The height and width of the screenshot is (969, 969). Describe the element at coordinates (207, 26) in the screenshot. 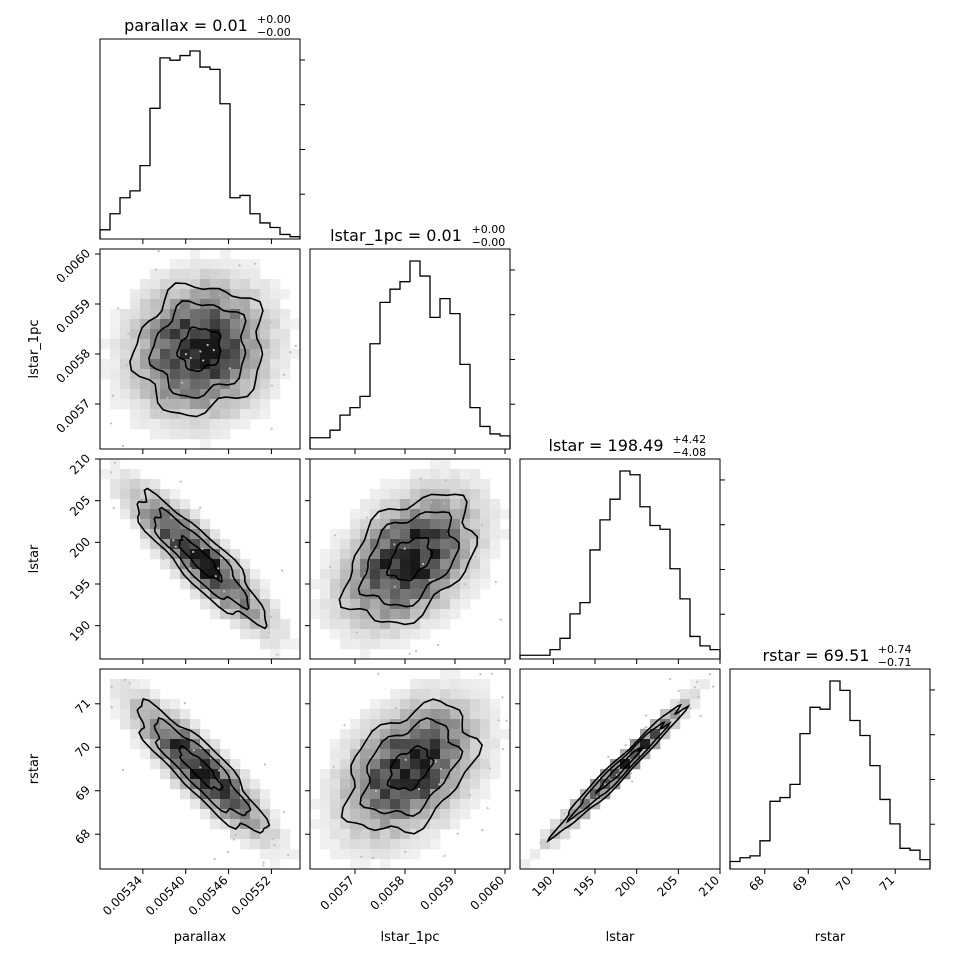

I see `panel-title-parallax: parallax = 0.01 +0.00−0.00` at that location.